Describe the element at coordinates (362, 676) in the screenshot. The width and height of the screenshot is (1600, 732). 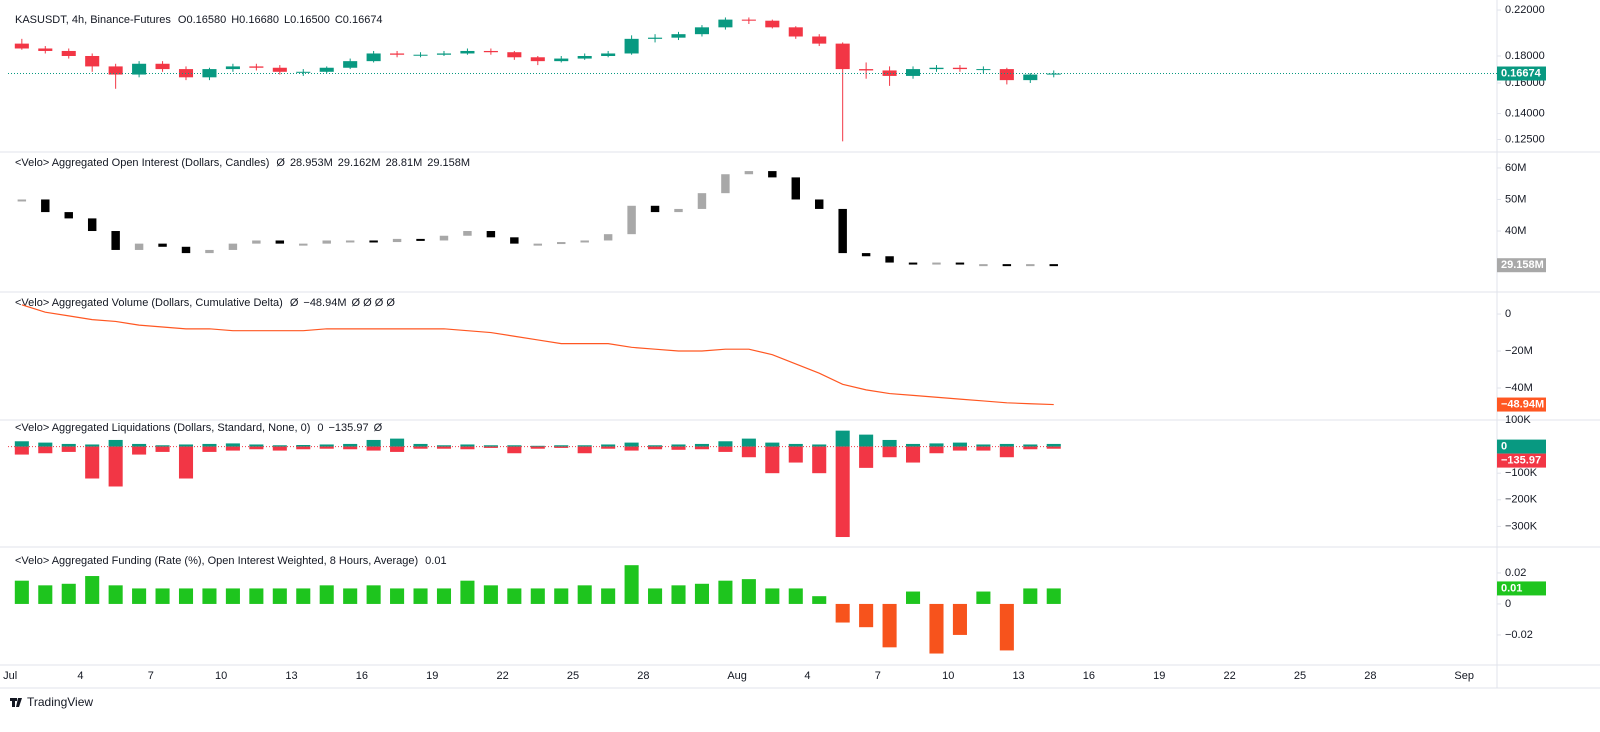
I see `x-tick-label: 16` at that location.